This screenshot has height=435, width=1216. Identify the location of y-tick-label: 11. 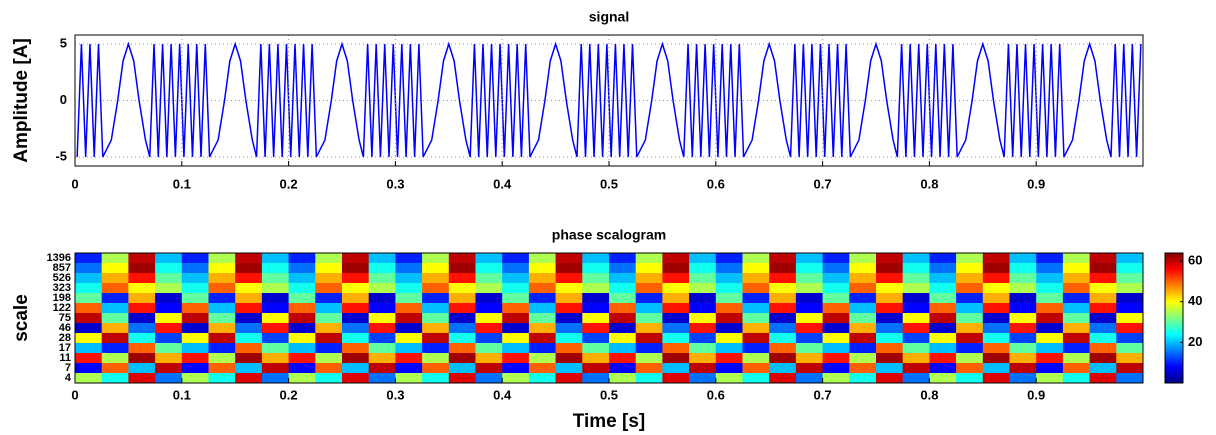
(65, 358).